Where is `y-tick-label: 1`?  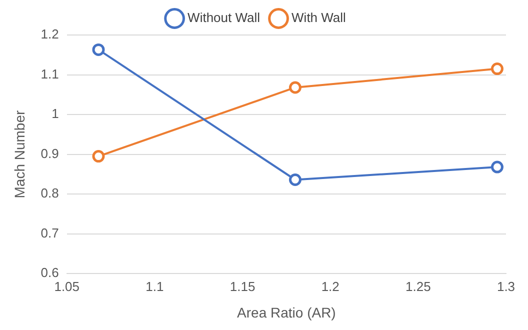
y-tick-label: 1 is located at coordinates (55, 114).